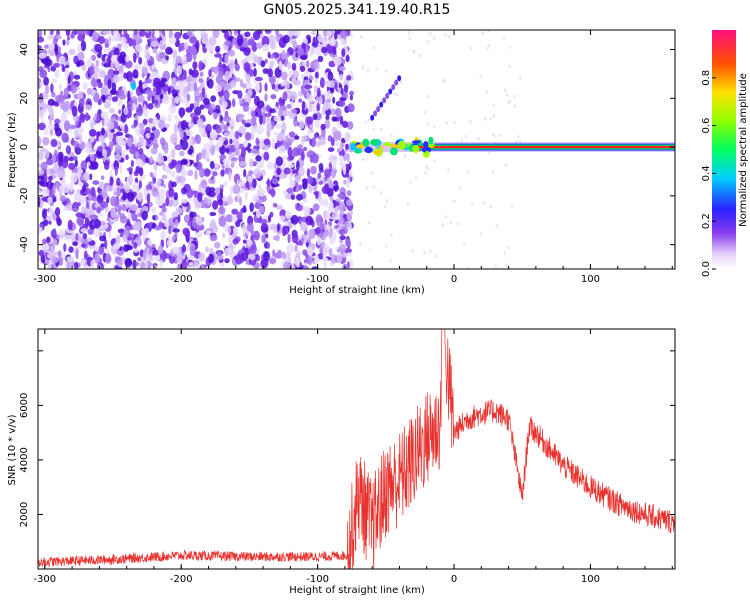 The width and height of the screenshot is (750, 600). Describe the element at coordinates (590, 579) in the screenshot. I see `snr-x-tick-label: 100` at that location.